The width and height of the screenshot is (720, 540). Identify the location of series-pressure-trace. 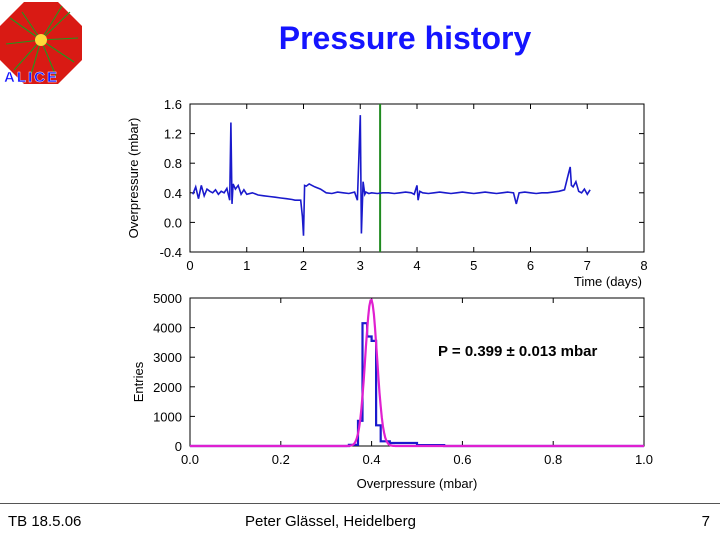
(391, 175).